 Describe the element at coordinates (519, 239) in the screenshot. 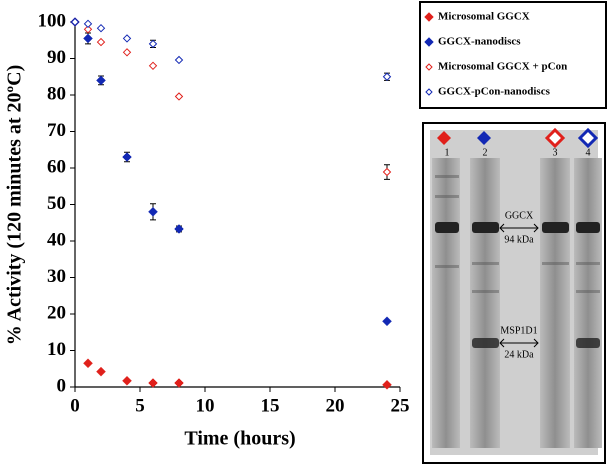

I see `band-size: 94 kDa` at that location.